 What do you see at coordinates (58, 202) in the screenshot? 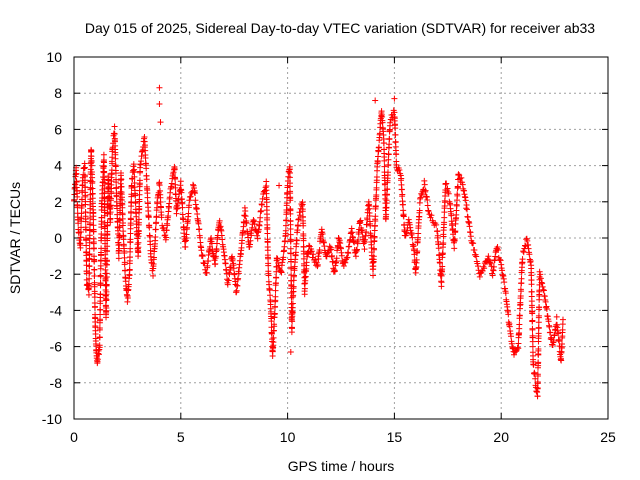
I see `y-tick-label: 2` at bounding box center [58, 202].